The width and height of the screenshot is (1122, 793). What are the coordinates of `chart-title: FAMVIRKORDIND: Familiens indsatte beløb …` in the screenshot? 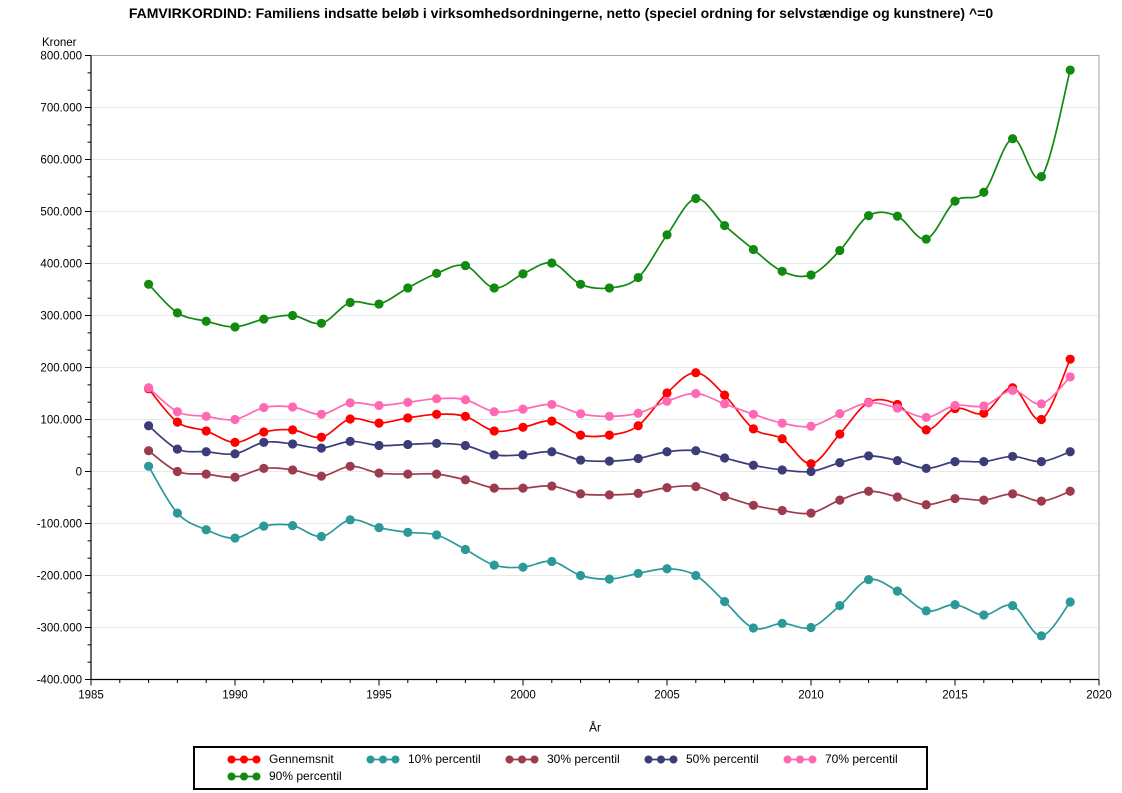 It's located at (561, 13).